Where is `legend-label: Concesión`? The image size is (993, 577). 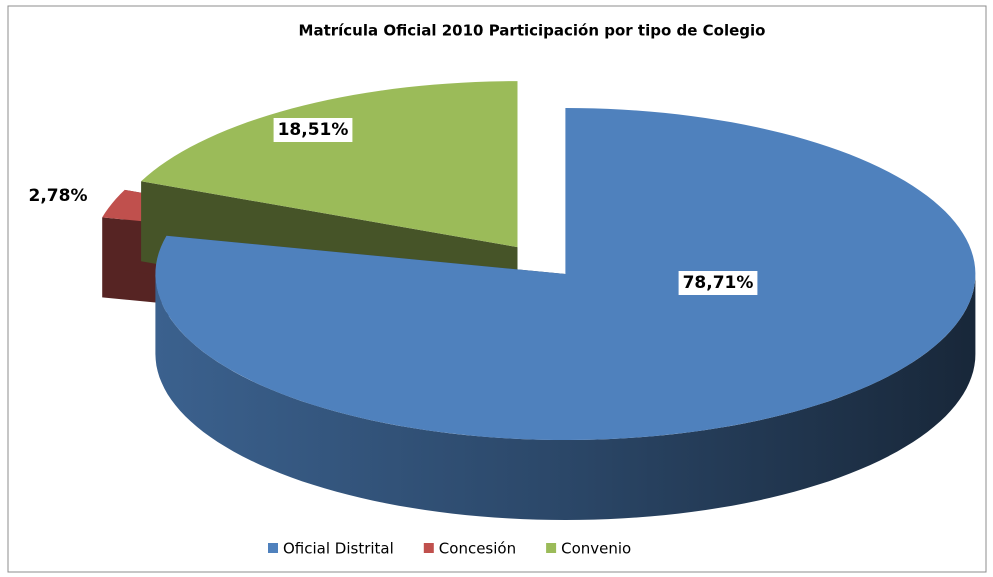 legend-label: Concesión is located at coordinates (477, 549).